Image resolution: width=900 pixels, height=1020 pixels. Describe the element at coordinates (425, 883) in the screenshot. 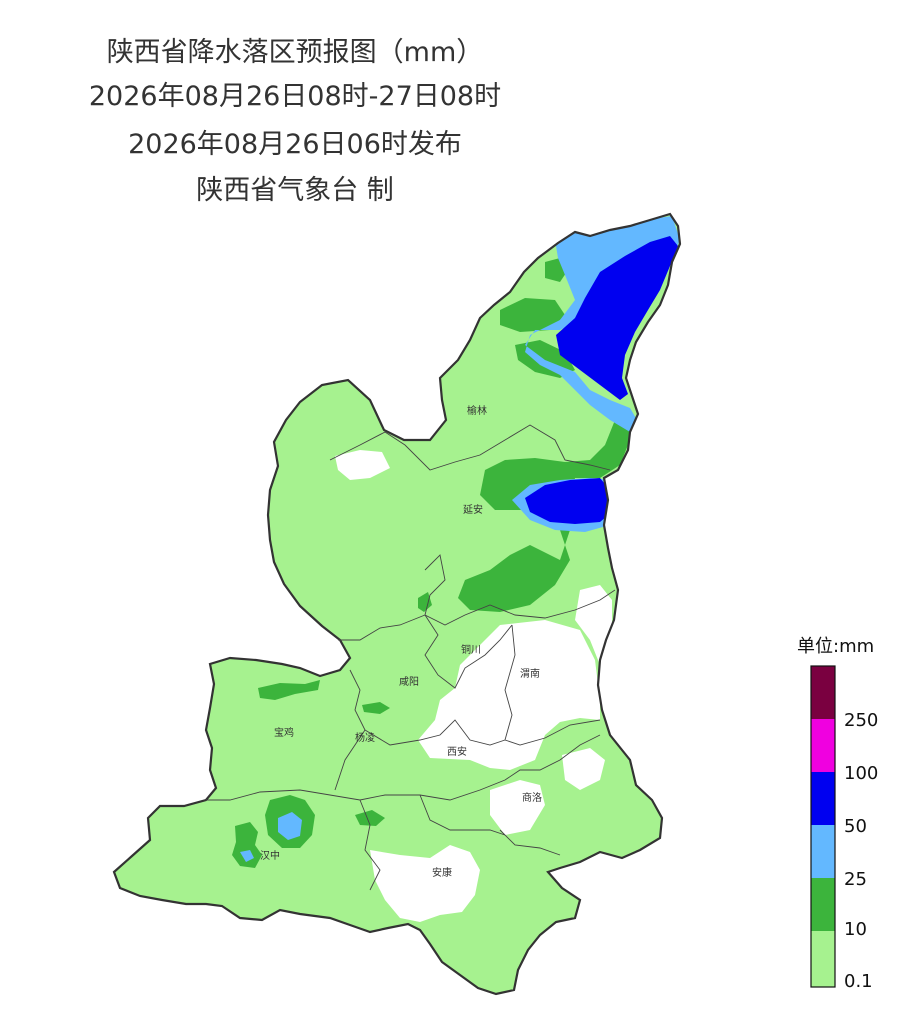

I see `no-rain-ankang` at that location.